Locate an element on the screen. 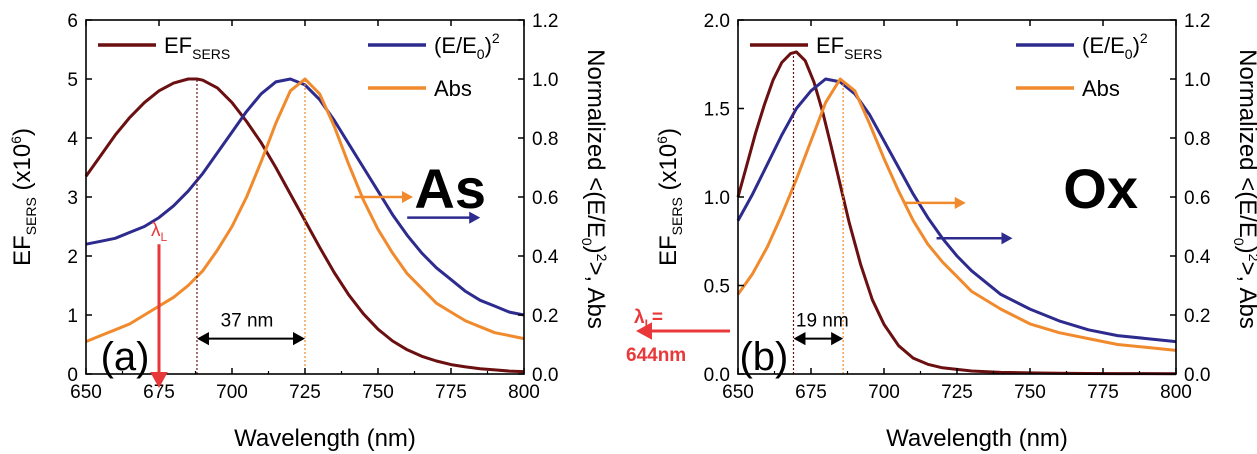  panel-b-y-right-axis-label: Normalized <(E/E0)2>, Abs is located at coordinates (1244, 189).